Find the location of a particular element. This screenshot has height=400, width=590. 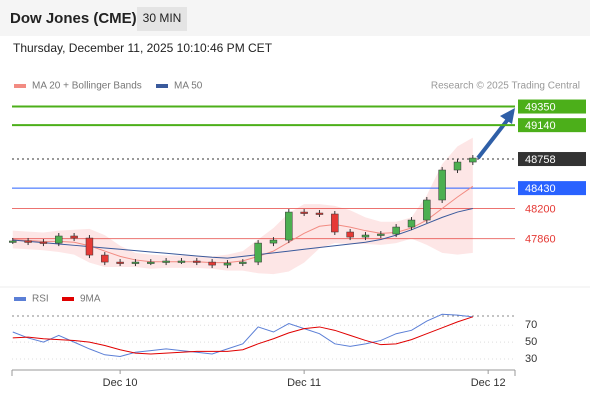

y-tick-label: 70 is located at coordinates (531, 325).